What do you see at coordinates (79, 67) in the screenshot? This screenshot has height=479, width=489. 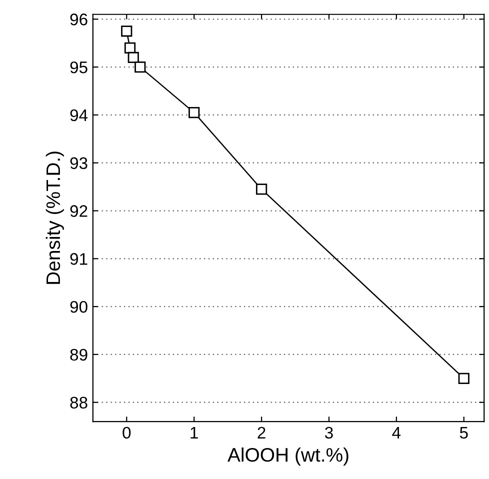 I see `y-tick-label: 95` at bounding box center [79, 67].